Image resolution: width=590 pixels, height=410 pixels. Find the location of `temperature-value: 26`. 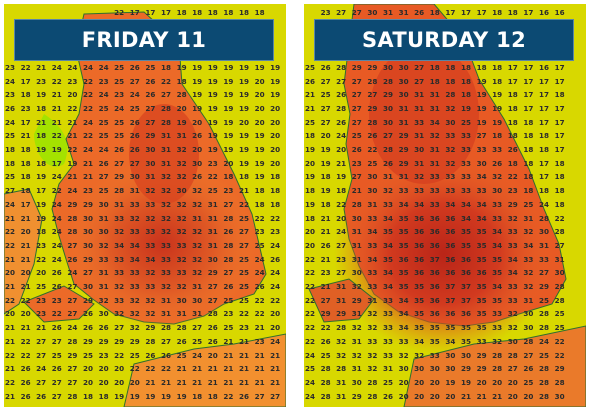

temperature-value: 26 is located at coordinates (275, 259).